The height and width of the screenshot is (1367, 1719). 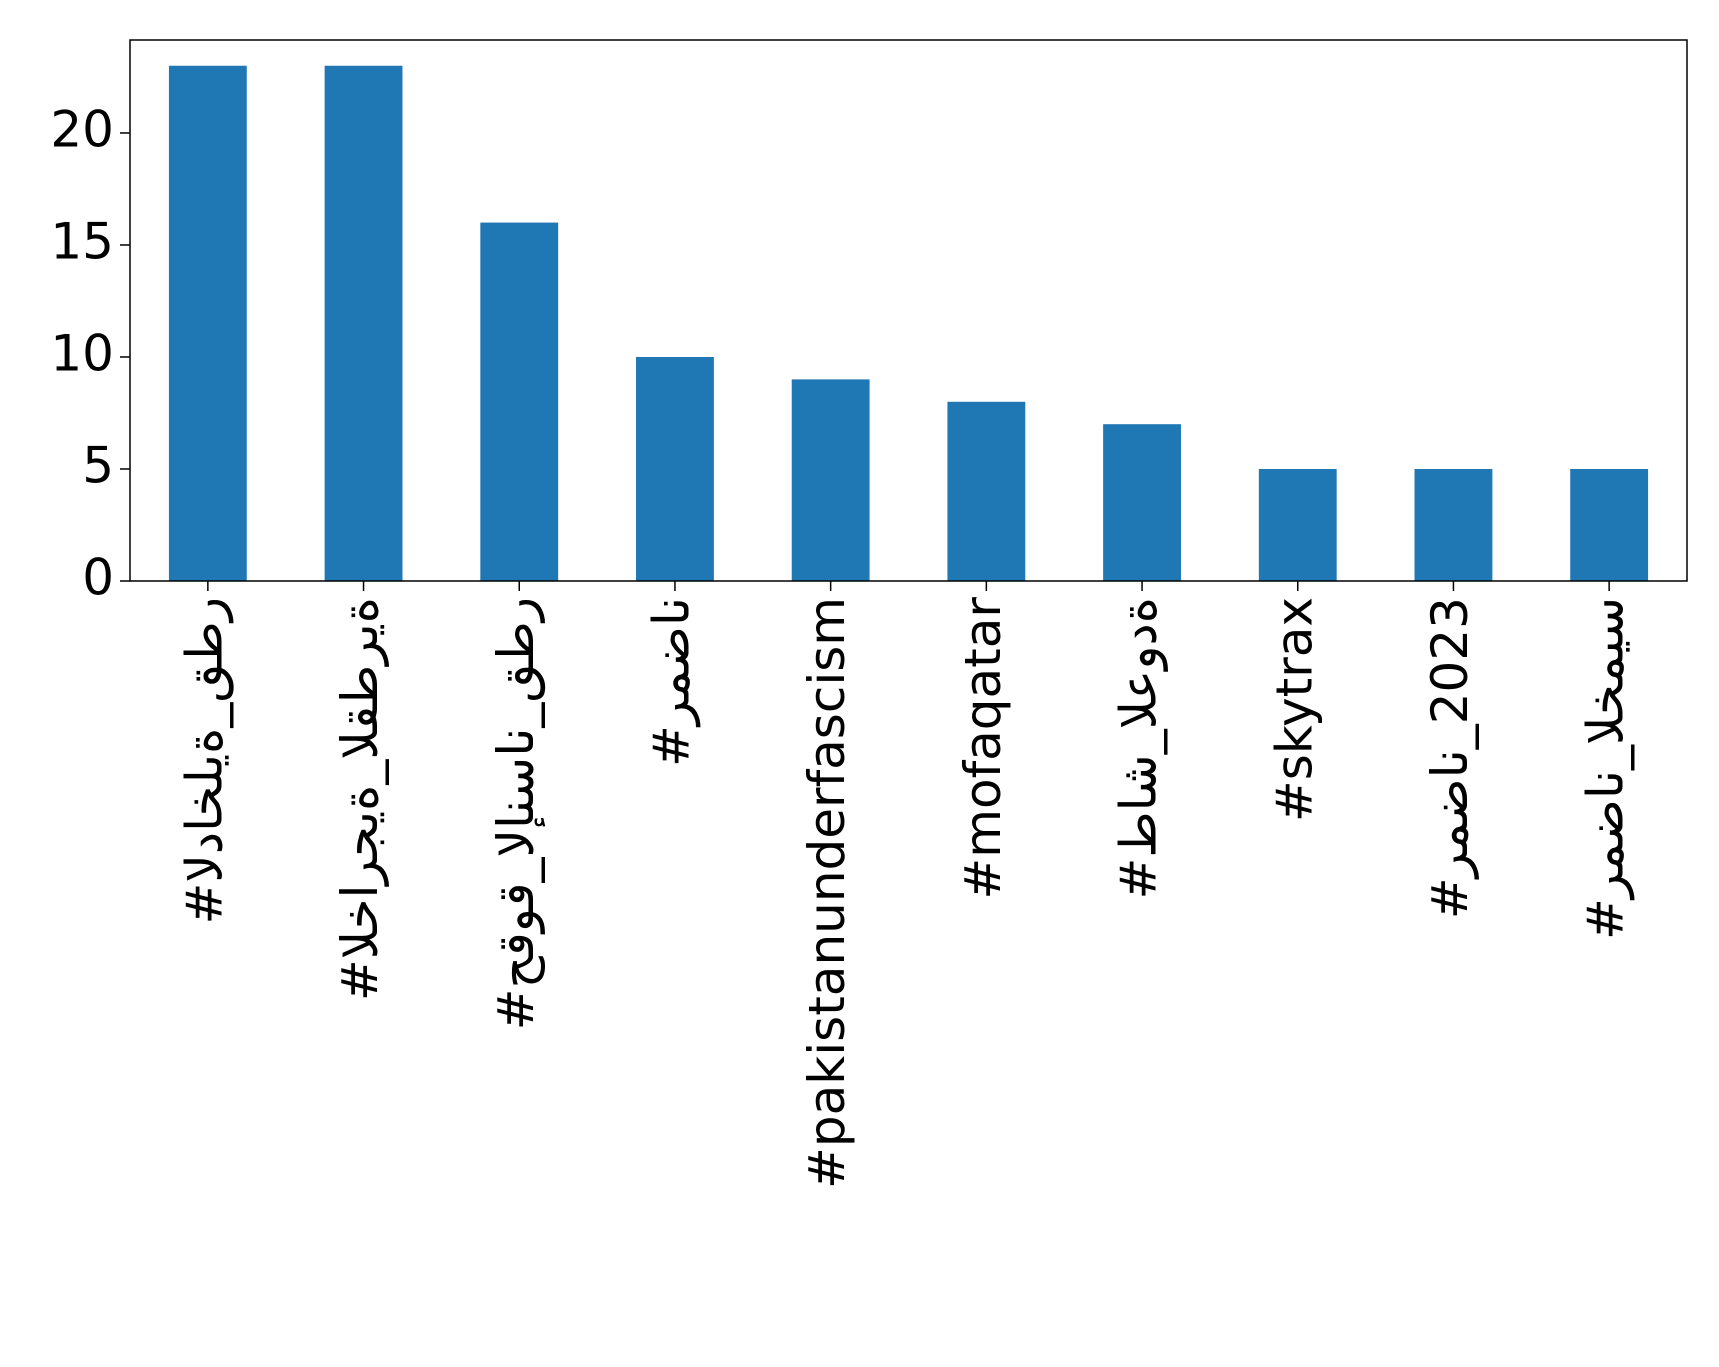 I want to click on y-tick-label: 20, so click(x=82, y=129).